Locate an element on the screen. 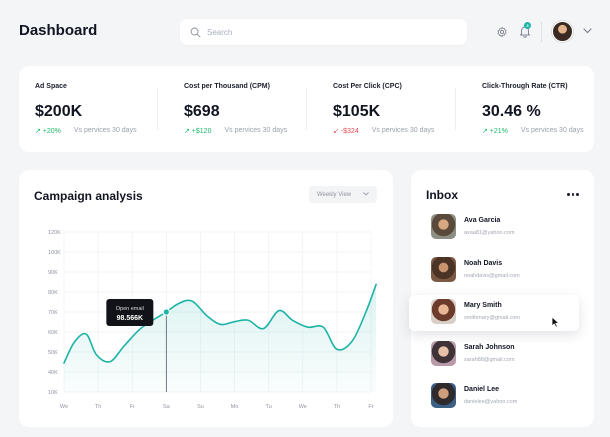  sender-email: avaa81@yahoo.com is located at coordinates (489, 233).